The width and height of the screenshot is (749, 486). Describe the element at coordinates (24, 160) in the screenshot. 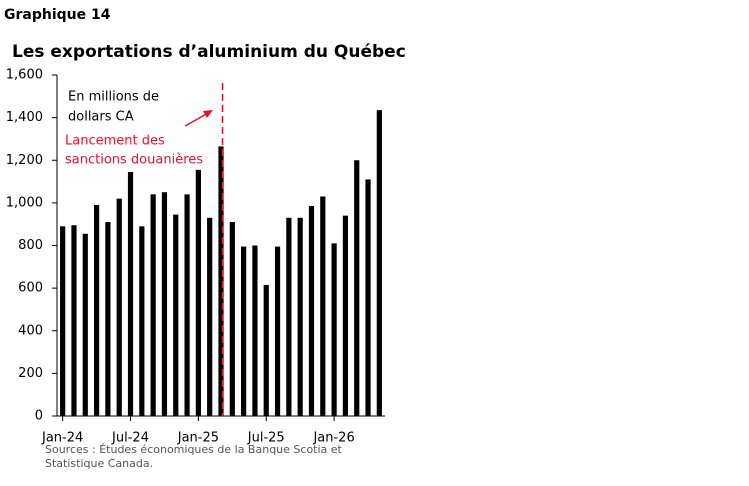

I see `y-tick-label: 1,200` at that location.